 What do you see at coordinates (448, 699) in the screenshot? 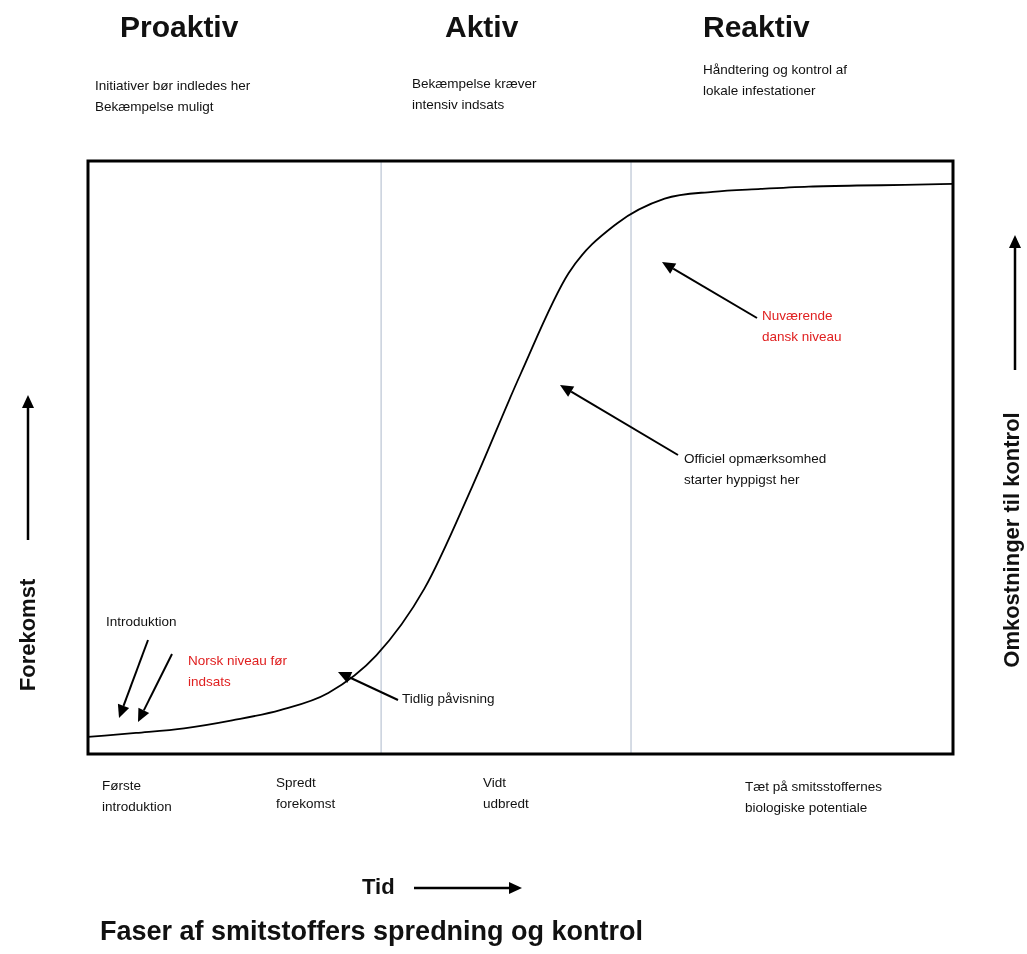
I see `annotation: Tidlig påvisning` at bounding box center [448, 699].